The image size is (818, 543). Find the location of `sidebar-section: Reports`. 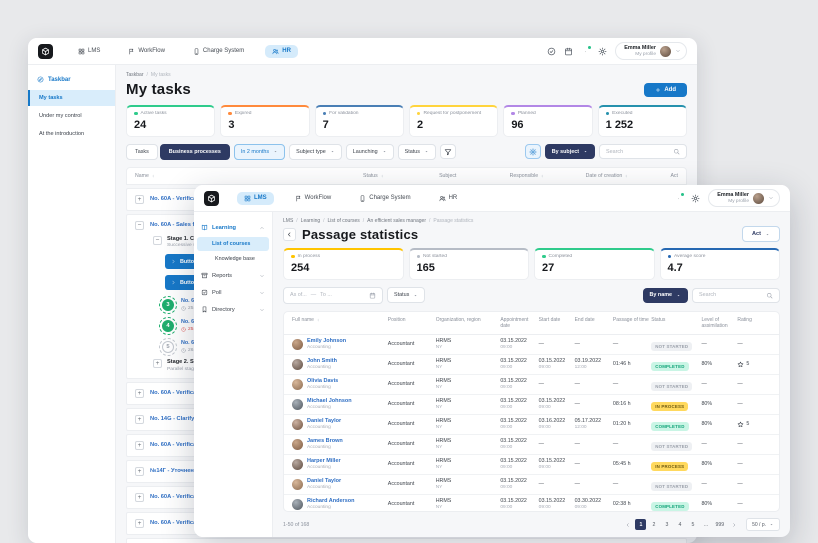

sidebar-section: Reports is located at coordinates (233, 275).